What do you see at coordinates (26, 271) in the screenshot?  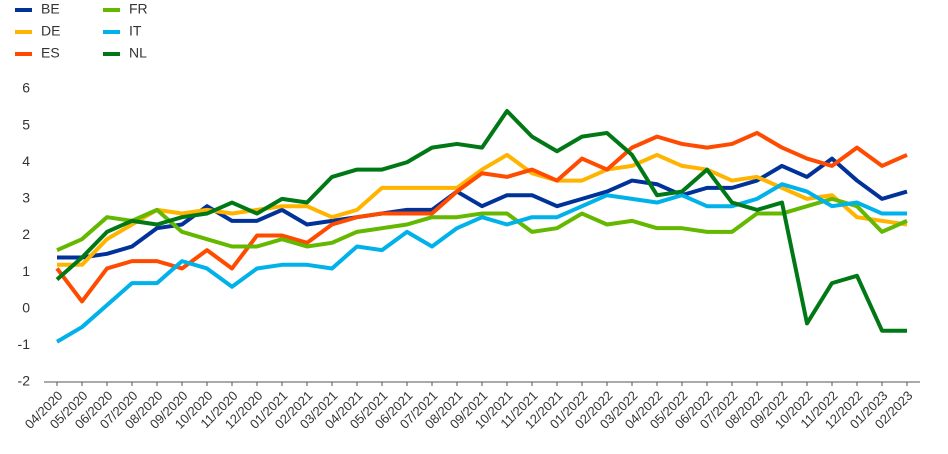 I see `y-tick-label: 1` at bounding box center [26, 271].